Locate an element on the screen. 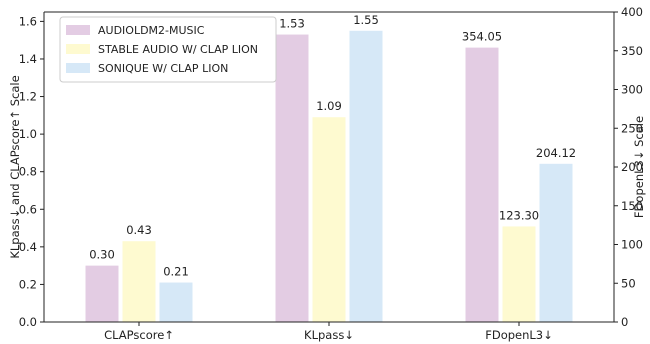  legend-box is located at coordinates (168, 49).